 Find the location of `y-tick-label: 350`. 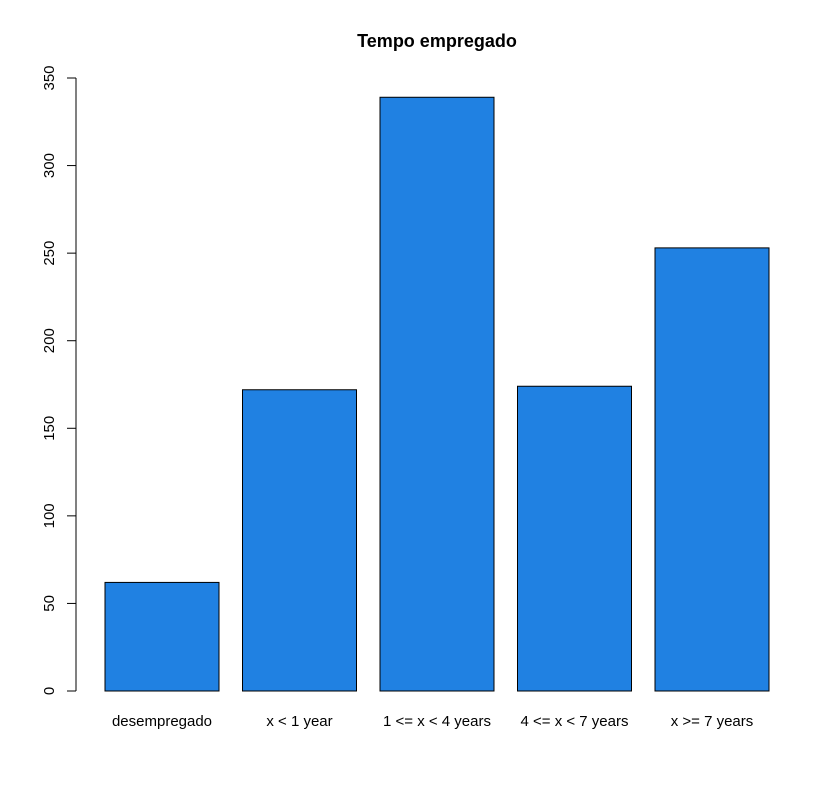

y-tick-label: 350 is located at coordinates (49, 77).